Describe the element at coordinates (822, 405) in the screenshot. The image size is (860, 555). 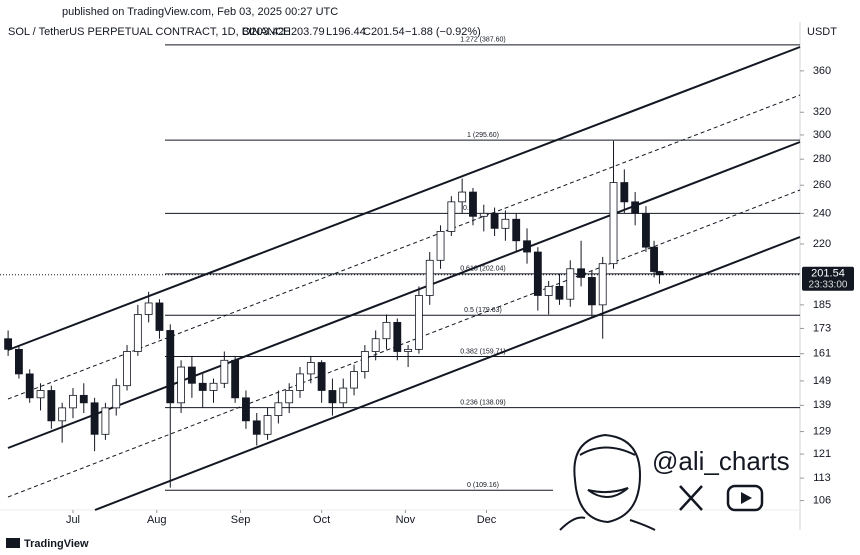
I see `y-tick-label: 139` at that location.